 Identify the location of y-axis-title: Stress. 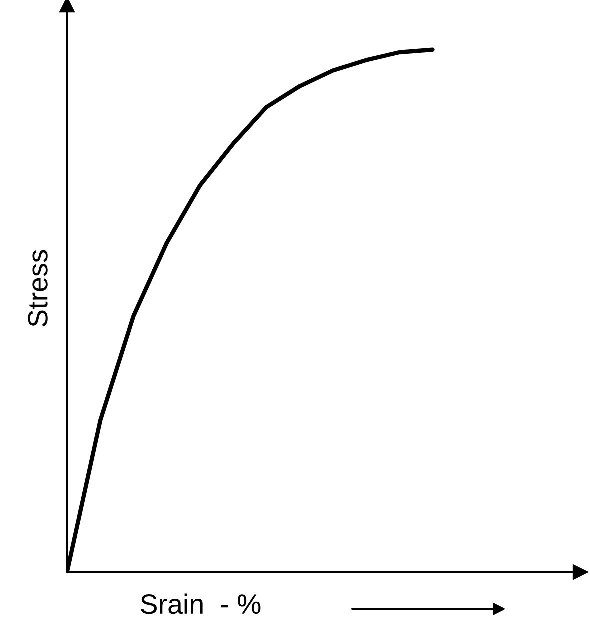
(38, 288).